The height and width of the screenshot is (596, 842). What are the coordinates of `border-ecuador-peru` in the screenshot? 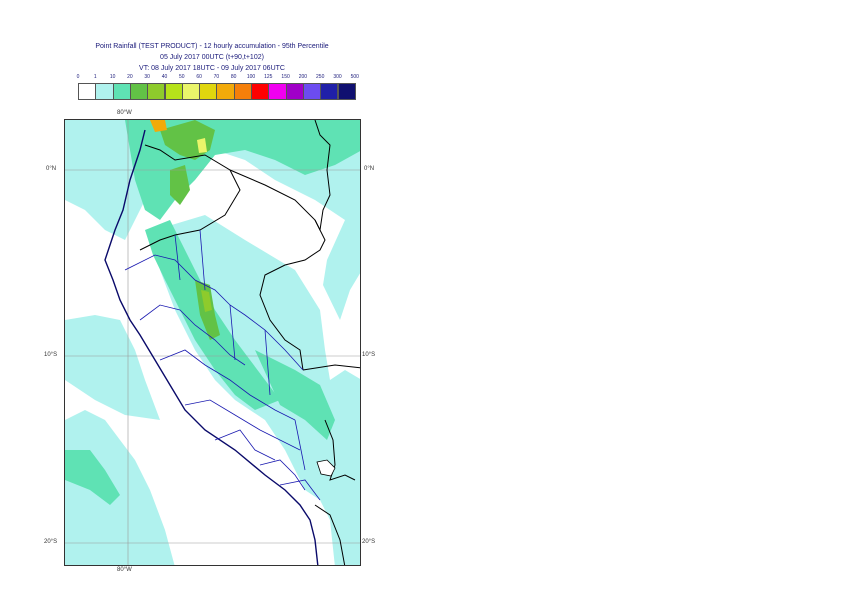 It's located at (190, 197).